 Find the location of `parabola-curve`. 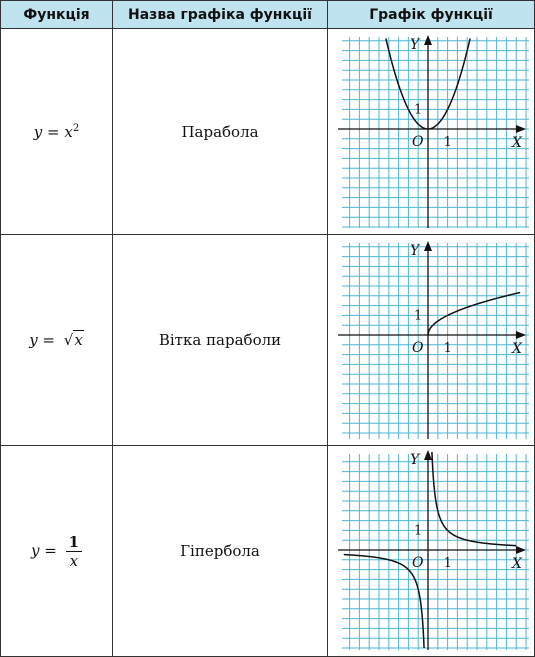

parabola-curve is located at coordinates (428, 84).